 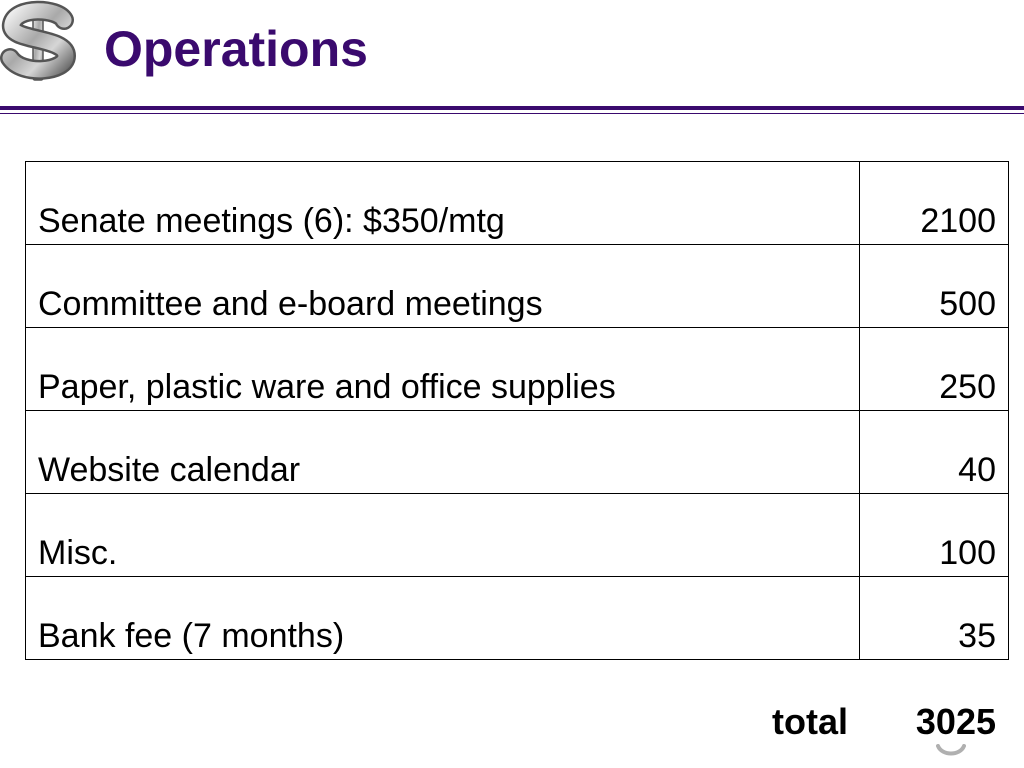 I want to click on total-value: 3025, so click(x=955, y=721).